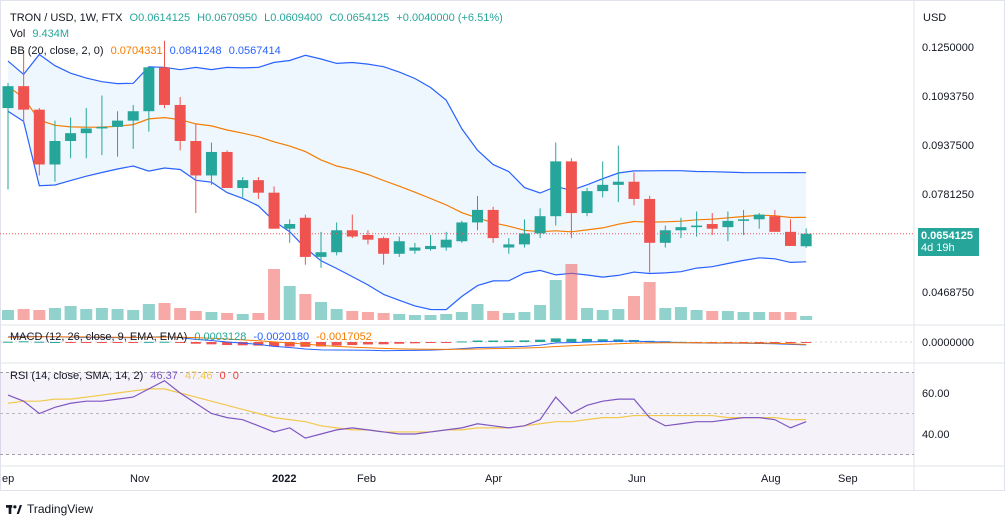 The height and width of the screenshot is (527, 1005). What do you see at coordinates (948, 343) in the screenshot?
I see `macd-axis-tick: 0.0000000` at bounding box center [948, 343].